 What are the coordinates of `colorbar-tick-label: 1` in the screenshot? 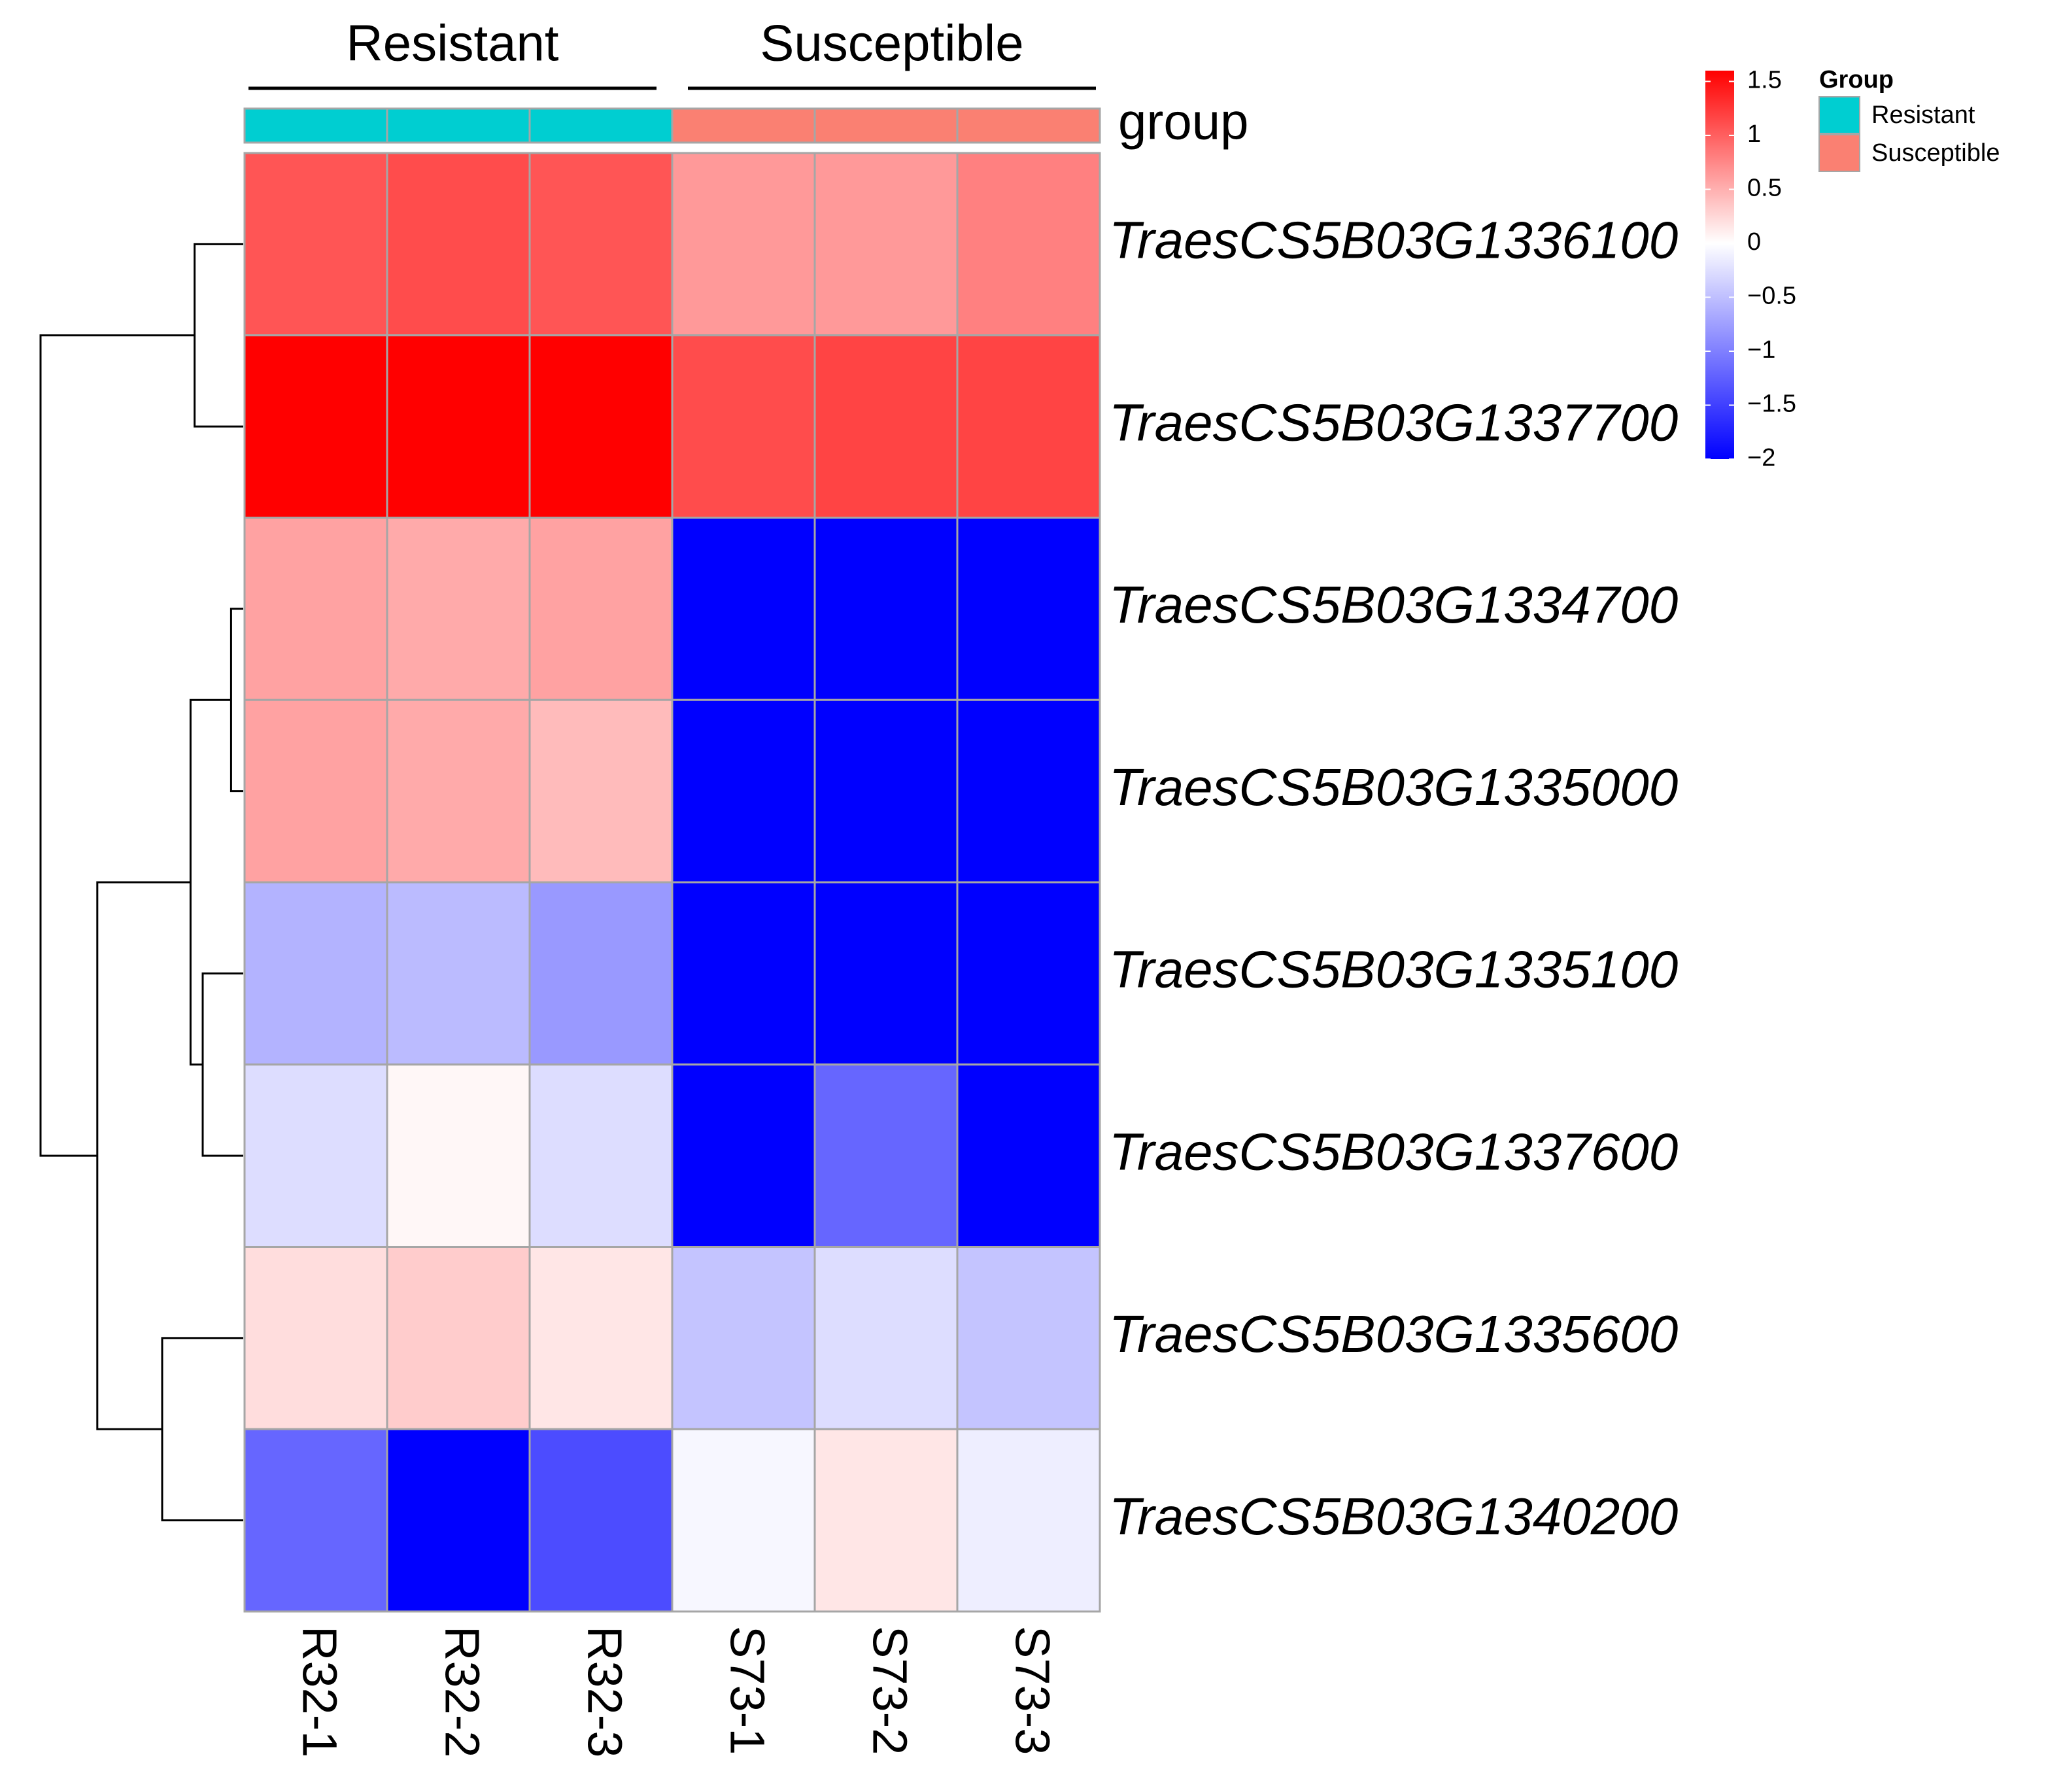 It's located at (1754, 134).